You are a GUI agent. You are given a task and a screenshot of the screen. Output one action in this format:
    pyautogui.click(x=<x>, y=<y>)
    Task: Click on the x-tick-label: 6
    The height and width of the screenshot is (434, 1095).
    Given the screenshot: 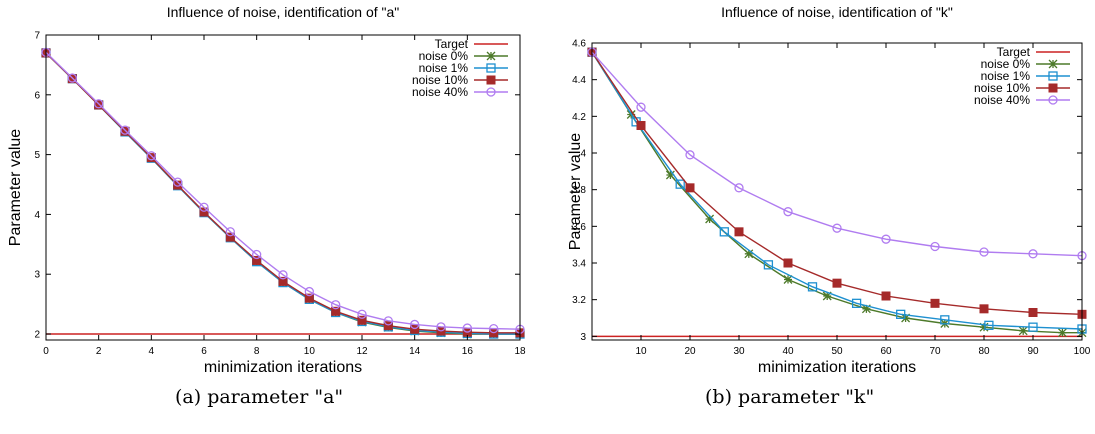 What is the action you would take?
    pyautogui.click(x=204, y=351)
    